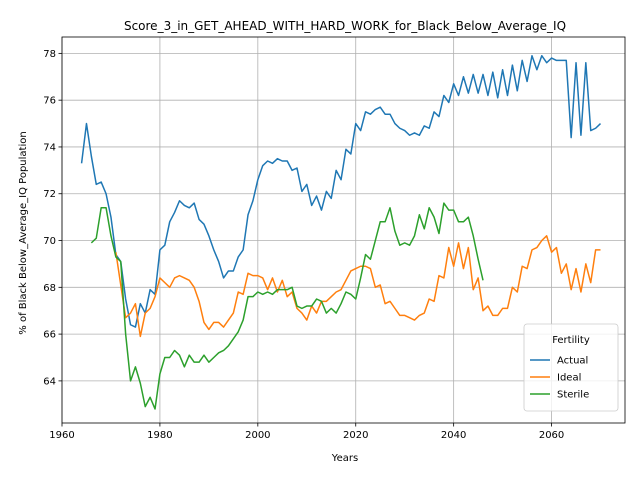 The image size is (640, 480). I want to click on y-tick-label: 64, so click(49, 381).